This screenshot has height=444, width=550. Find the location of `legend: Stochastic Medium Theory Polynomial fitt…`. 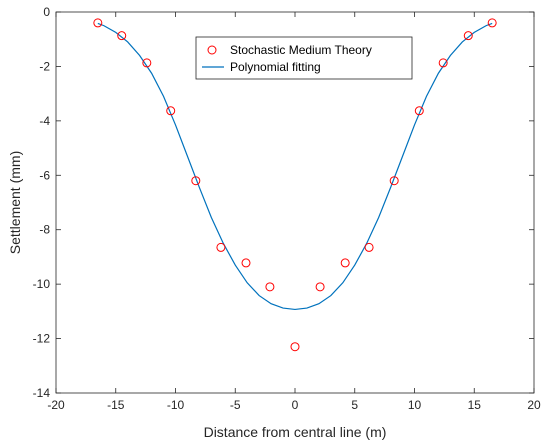

legend: Stochastic Medium Theory Polynomial fitt… is located at coordinates (304, 58).